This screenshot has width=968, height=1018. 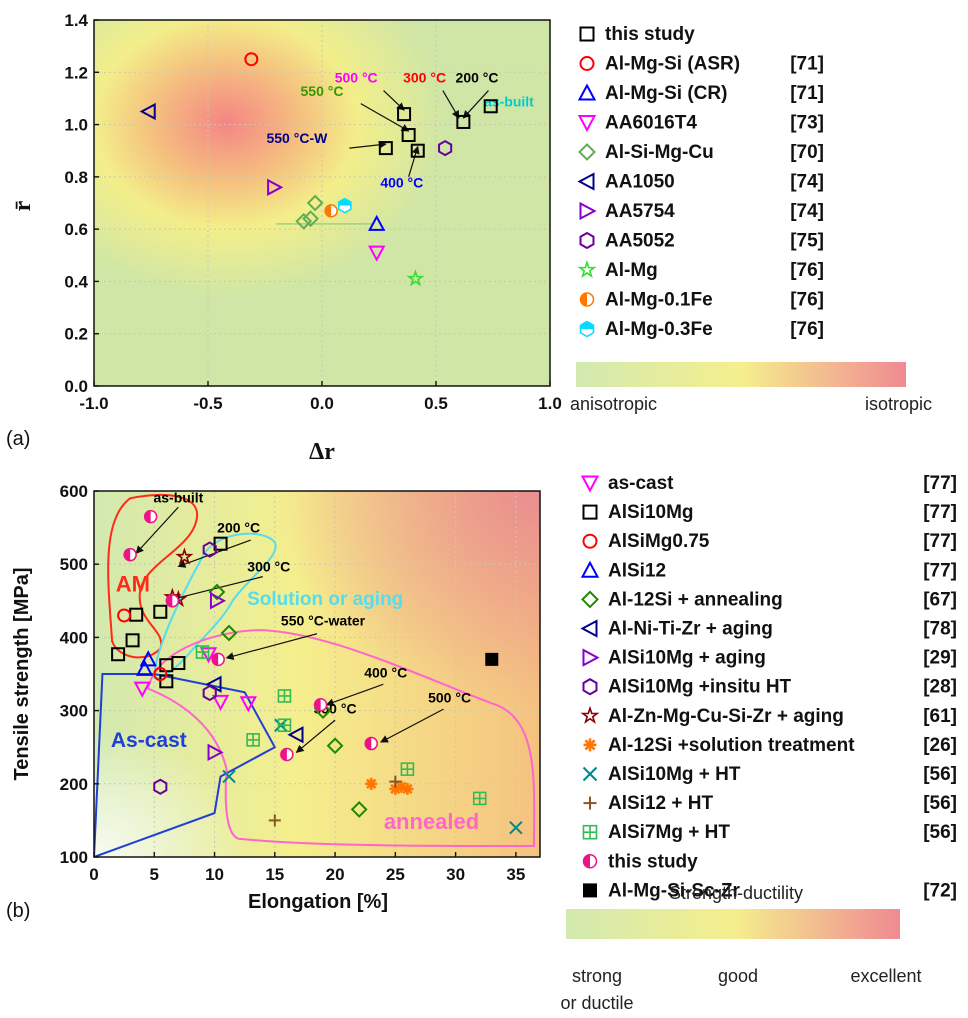 What do you see at coordinates (322, 403) in the screenshot?
I see `x-tick-label: 0.0` at bounding box center [322, 403].